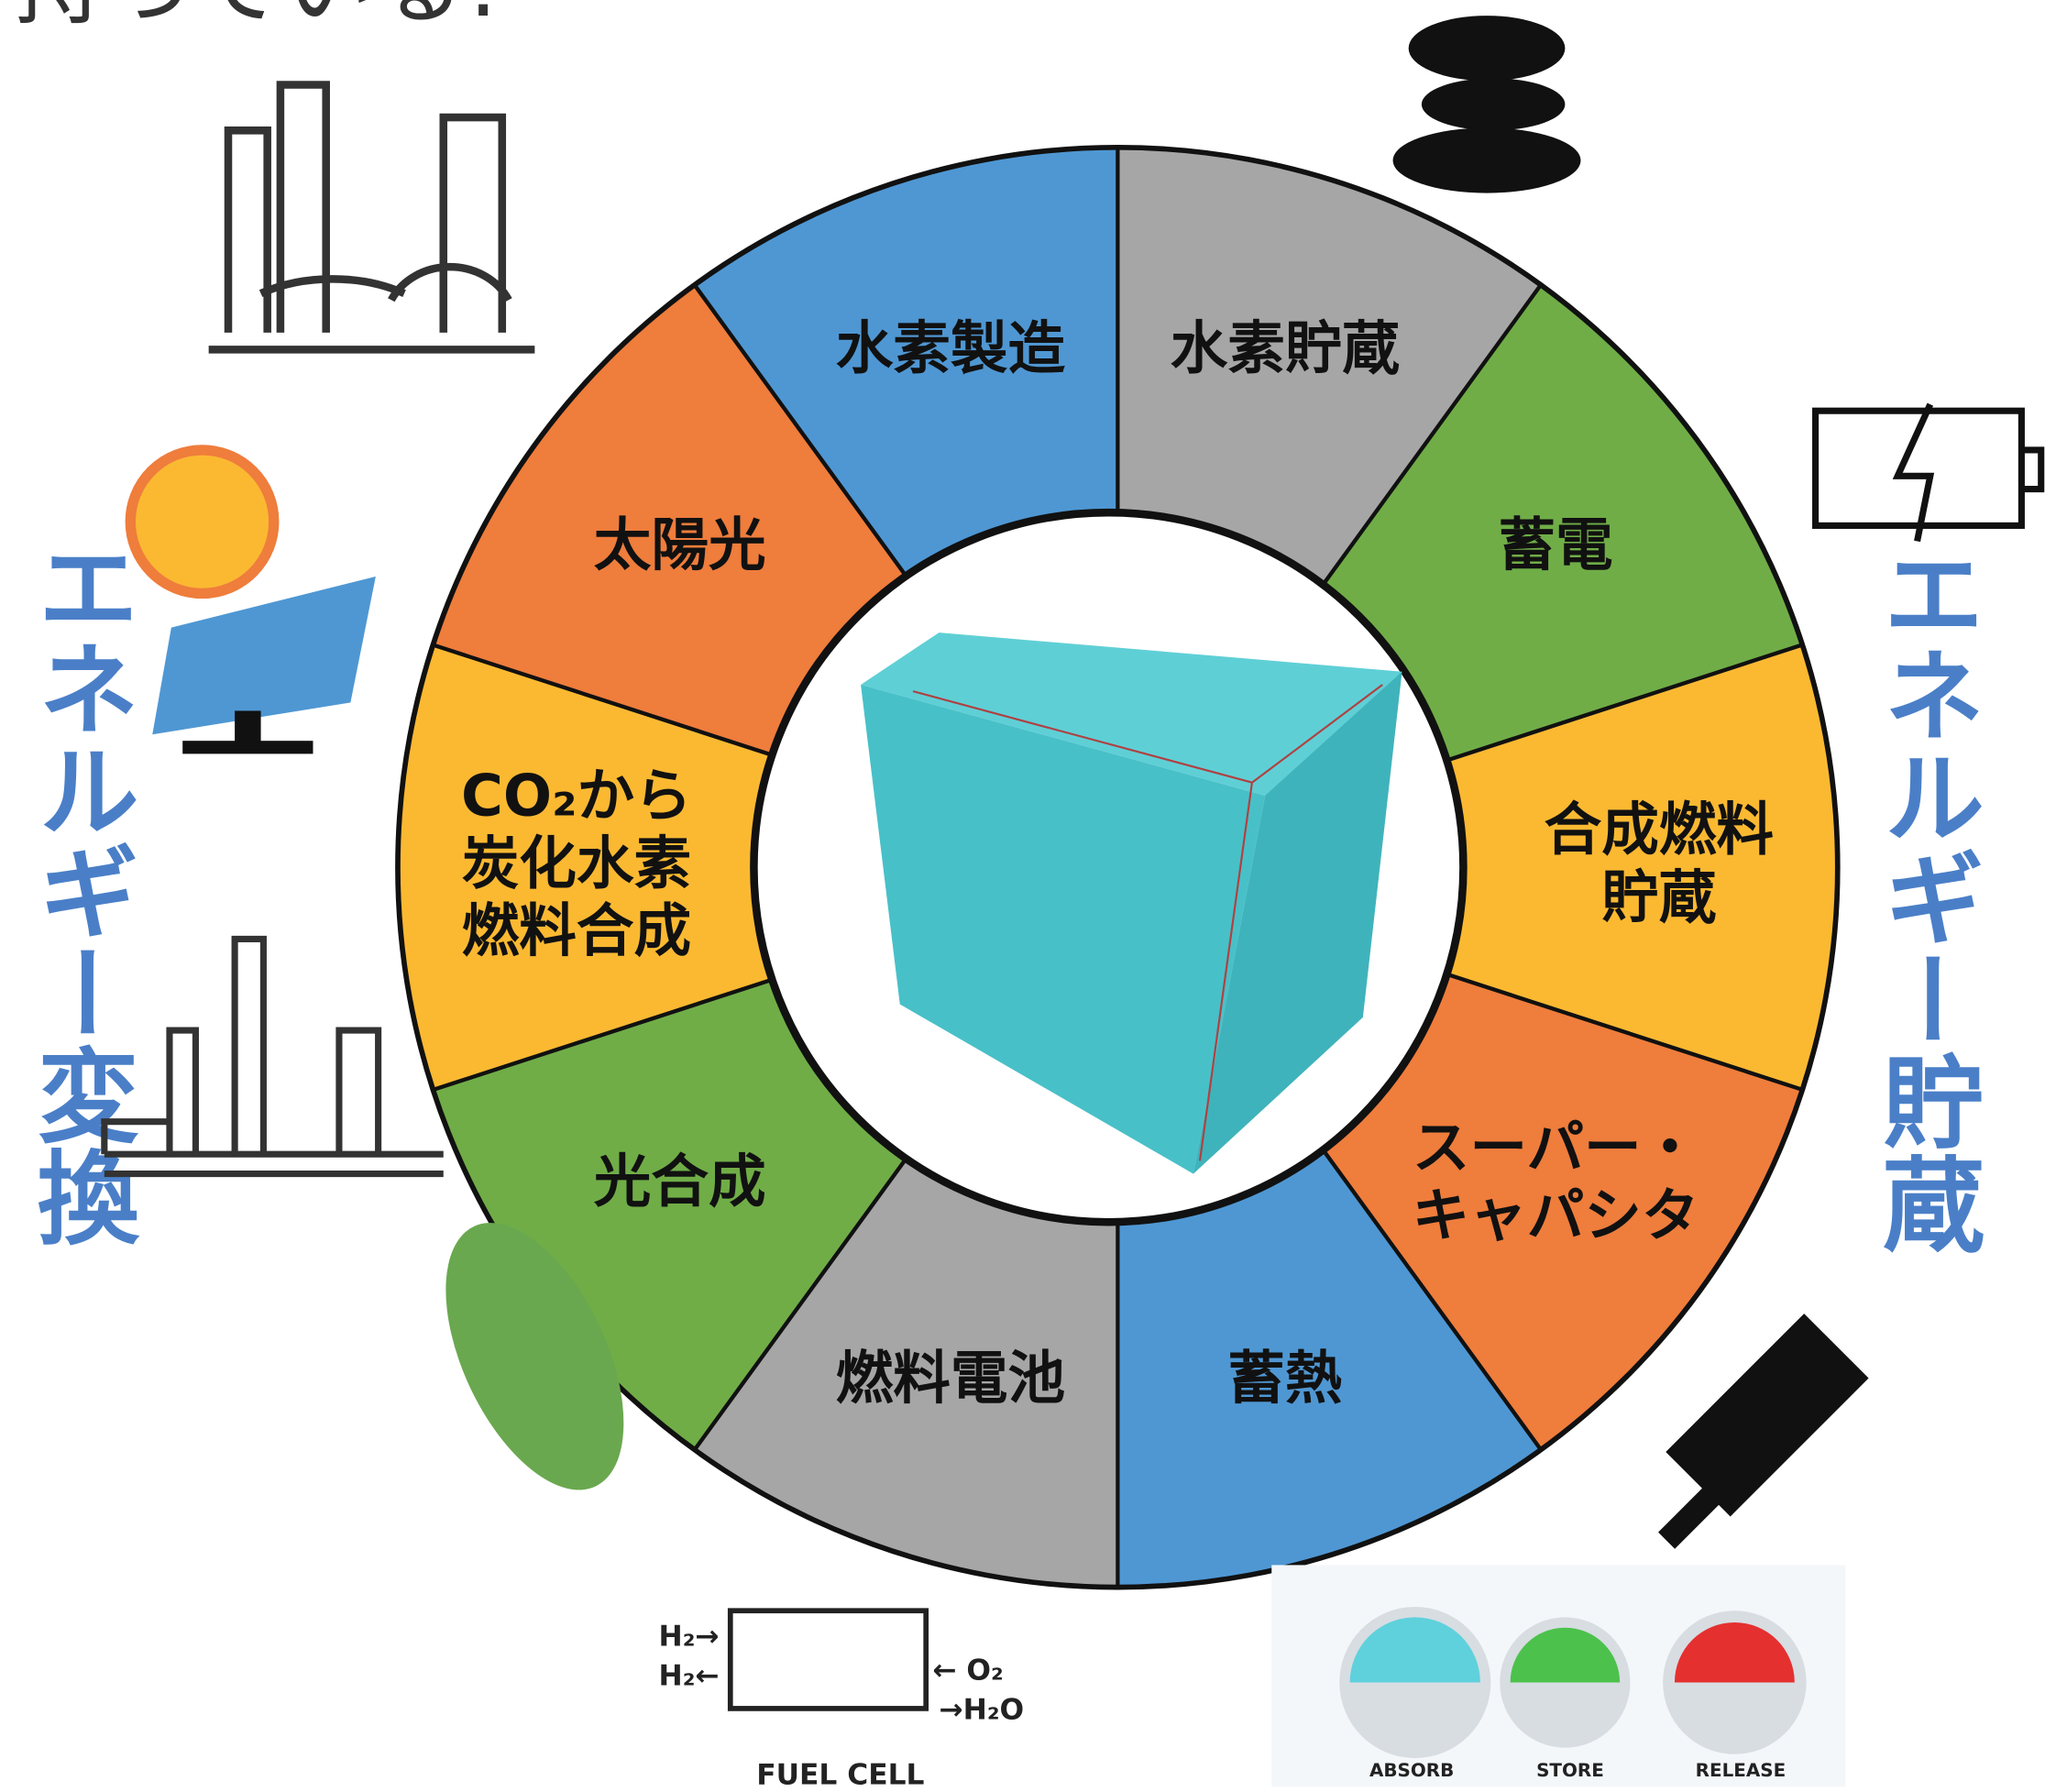 This screenshot has width=2045, height=1792. I want to click on sun-icon, so click(253, 599).